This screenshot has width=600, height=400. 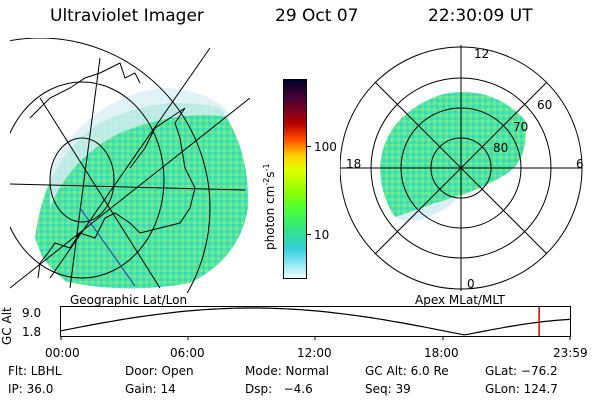 I want to click on time-tick-label: 06:00, so click(x=187, y=353).